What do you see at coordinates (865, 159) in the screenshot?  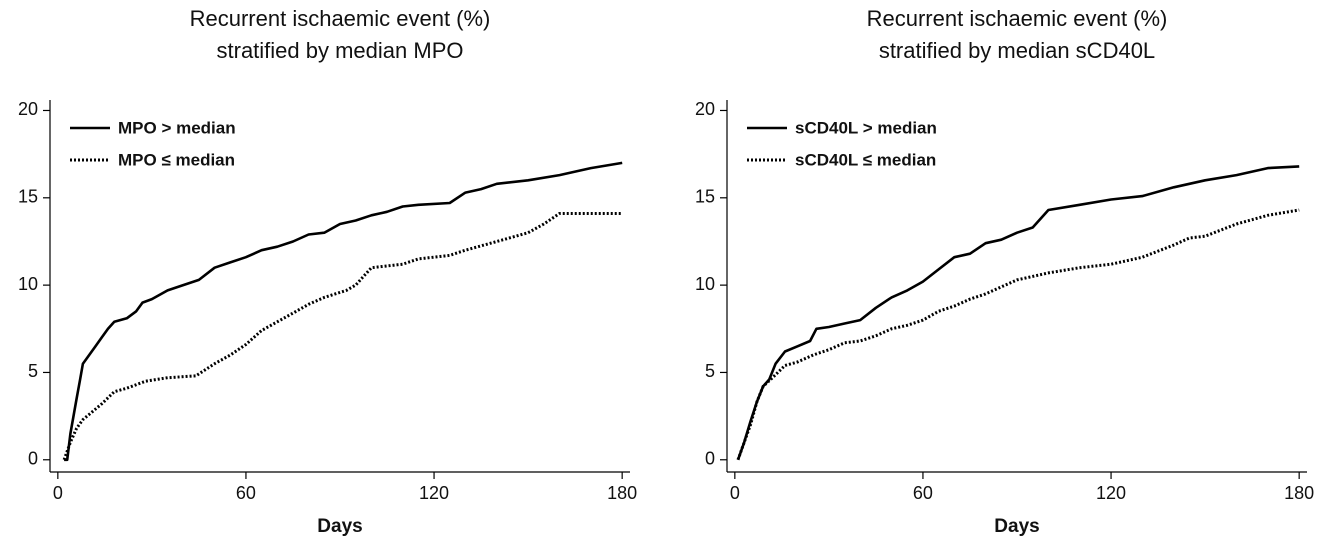 I see `legend-label: sCD40L ≤ median` at bounding box center [865, 159].